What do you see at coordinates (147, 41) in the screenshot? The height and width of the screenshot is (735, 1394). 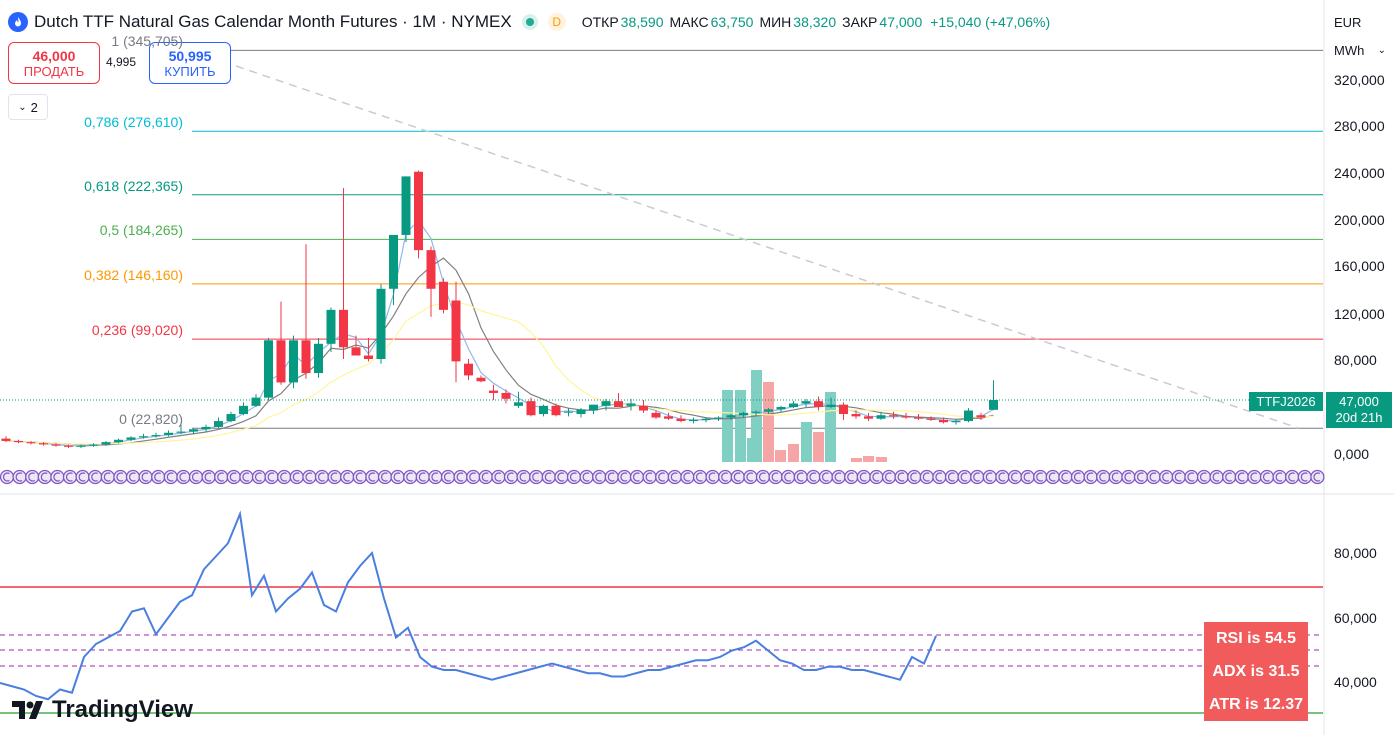 I see `fib-level-label: 1 (345,705)` at bounding box center [147, 41].